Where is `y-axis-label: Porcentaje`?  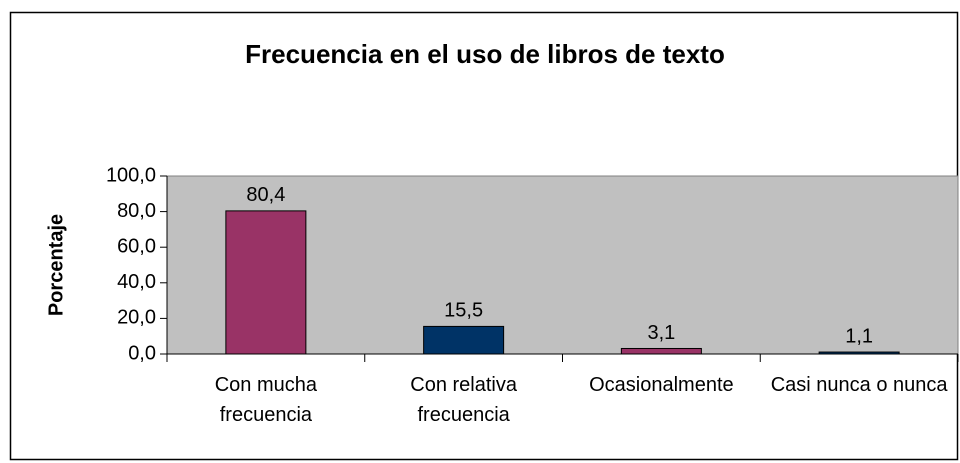
y-axis-label: Porcentaje is located at coordinates (56, 265).